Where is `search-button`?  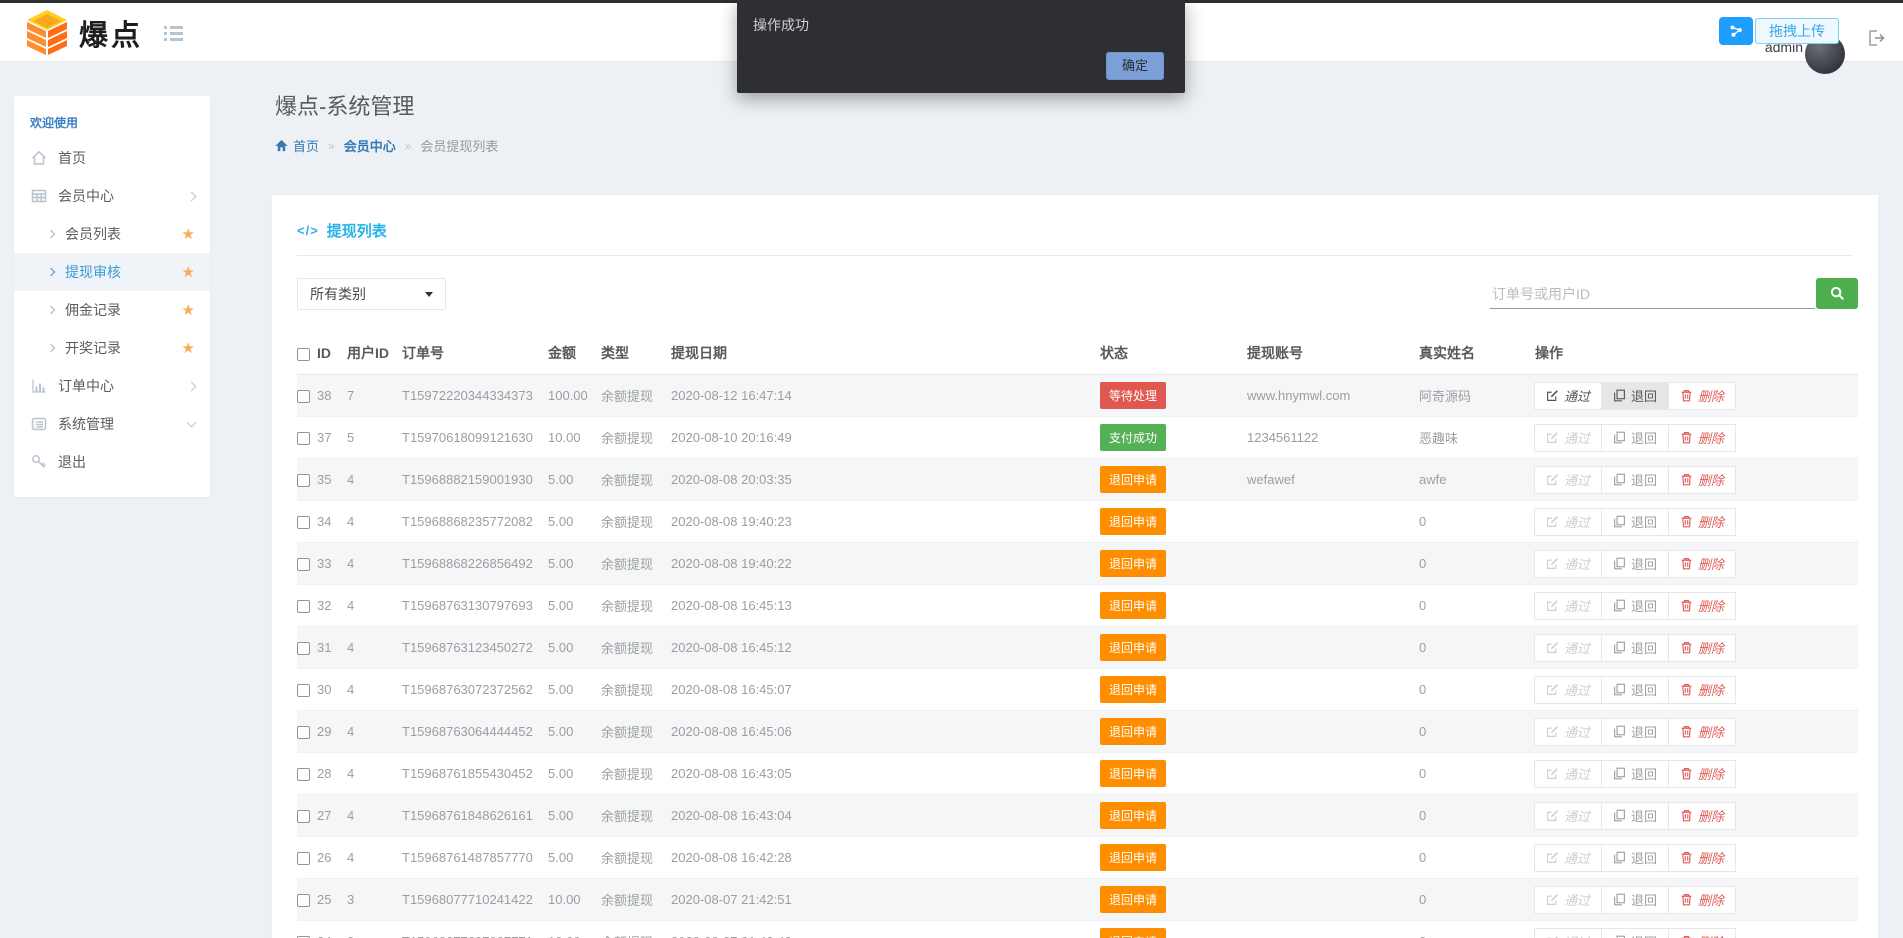 search-button is located at coordinates (1837, 293).